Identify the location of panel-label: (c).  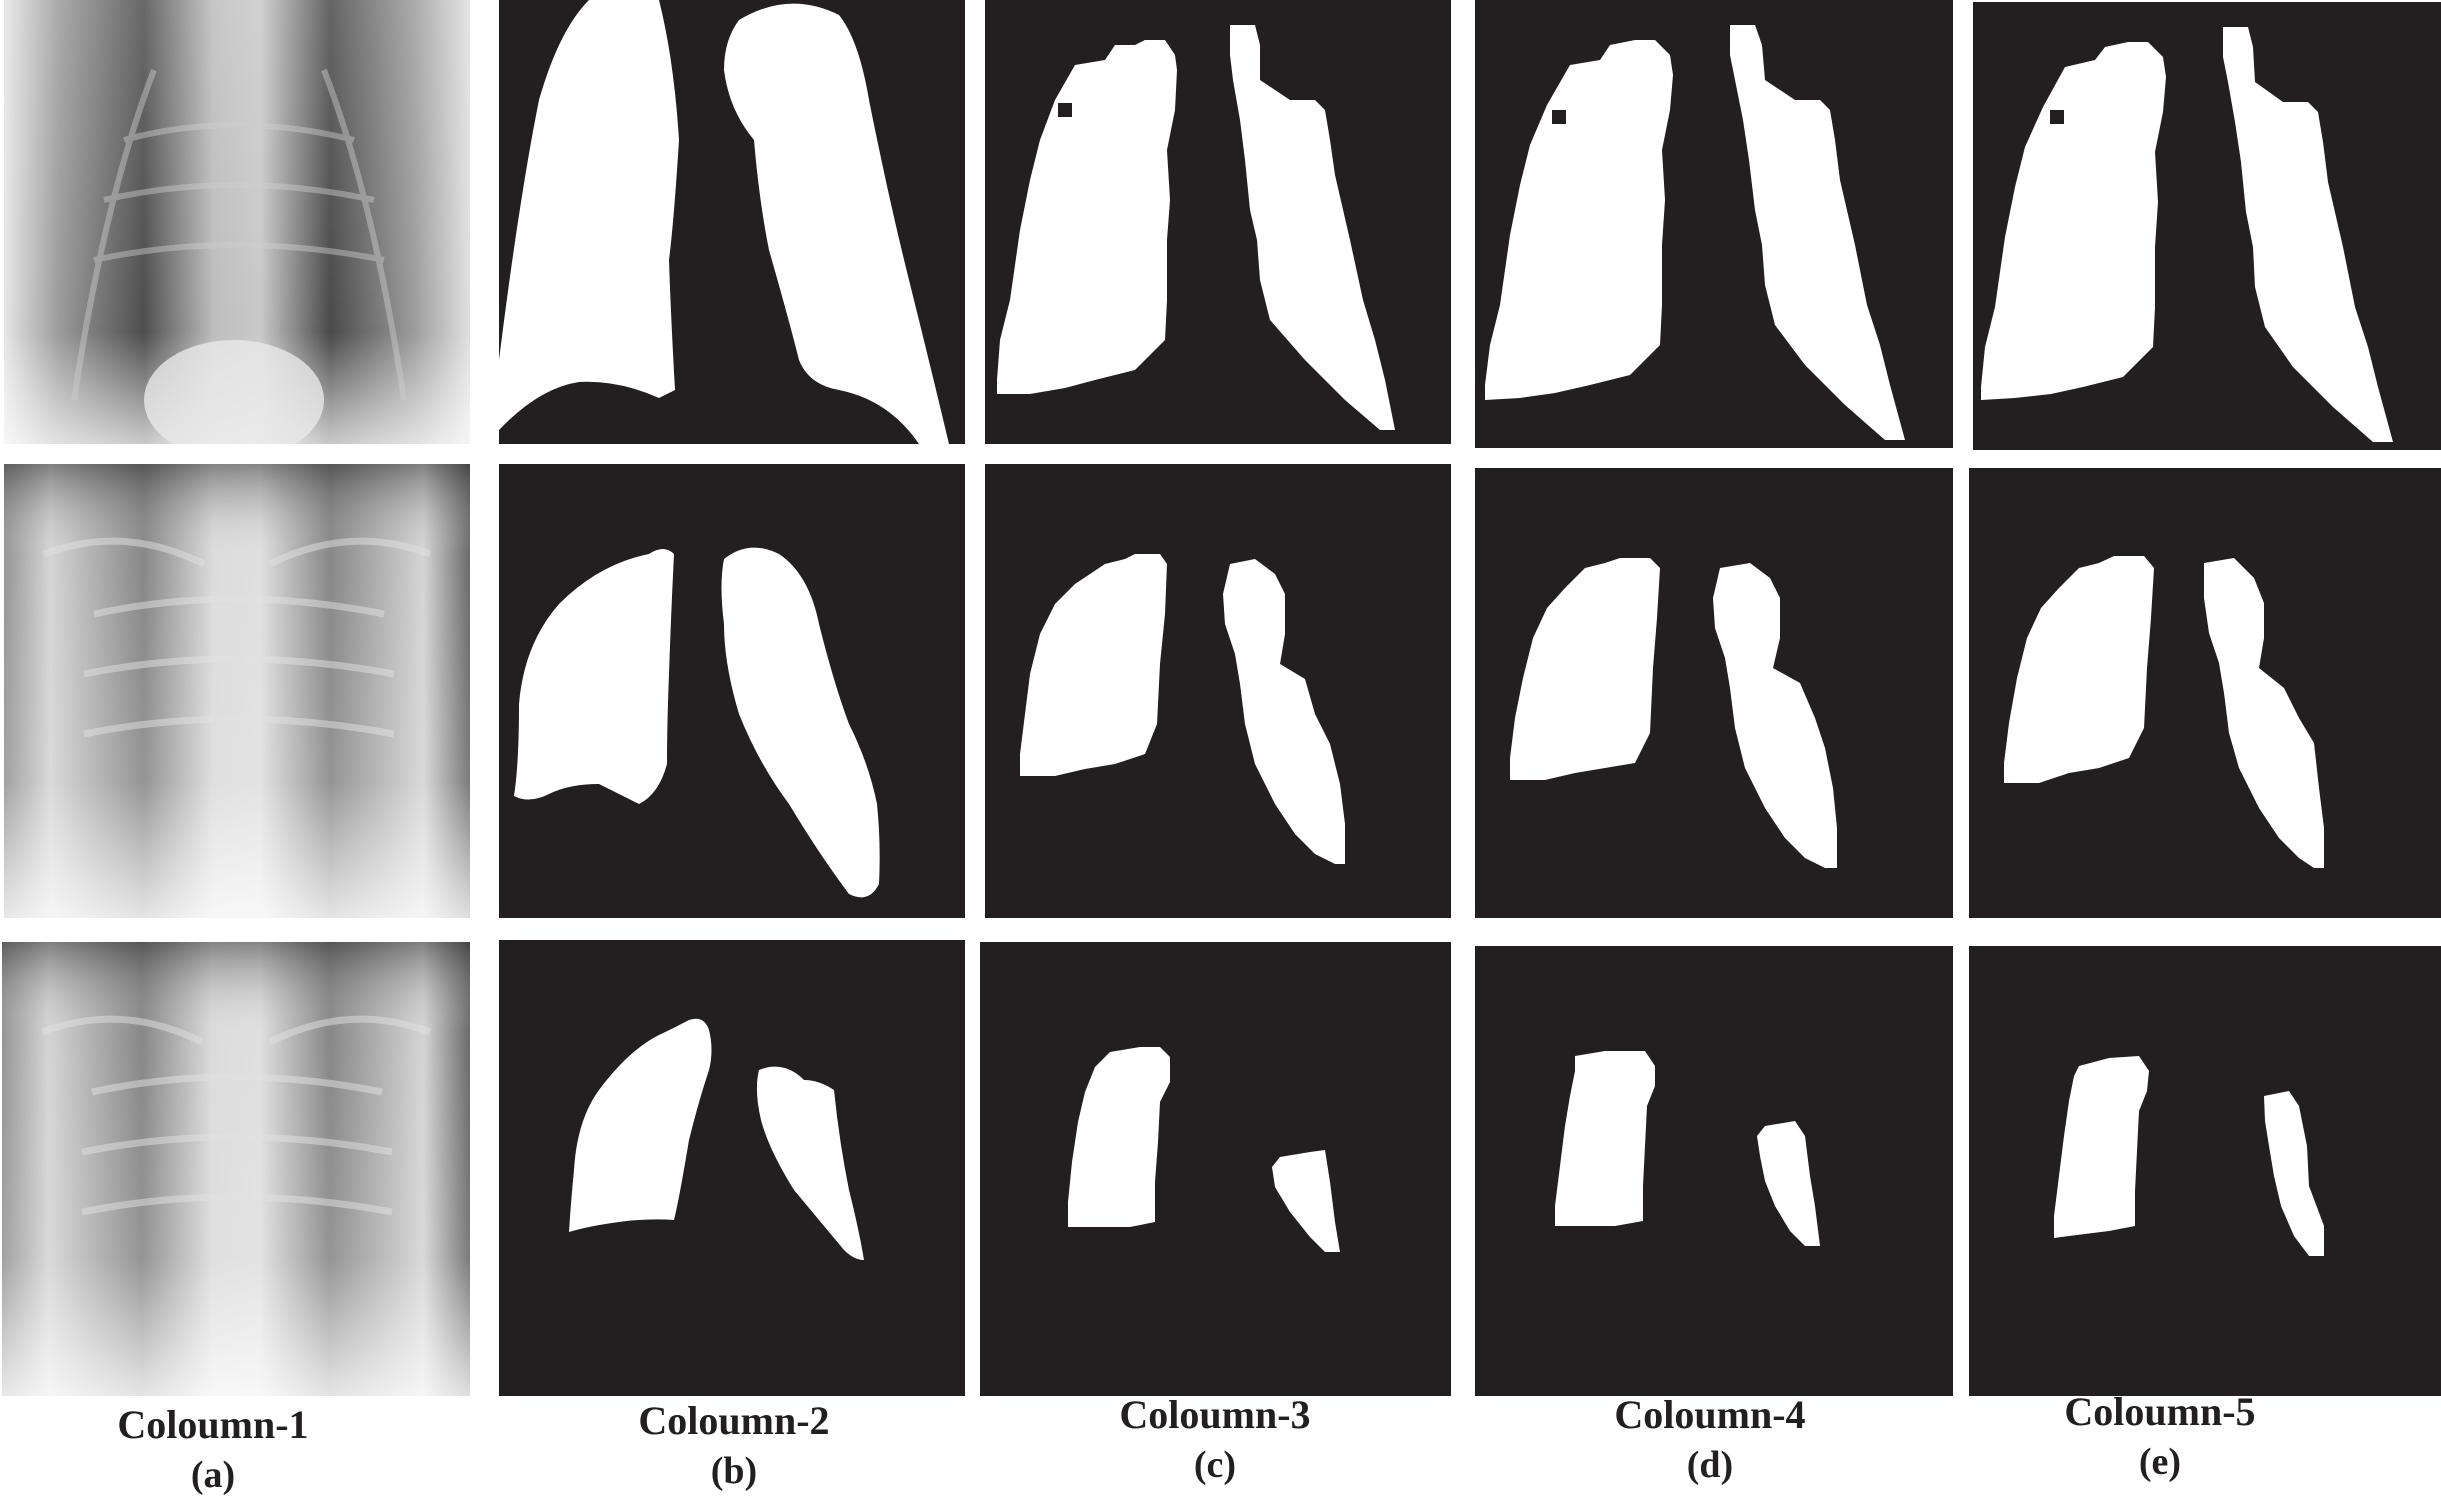
(1215, 1465).